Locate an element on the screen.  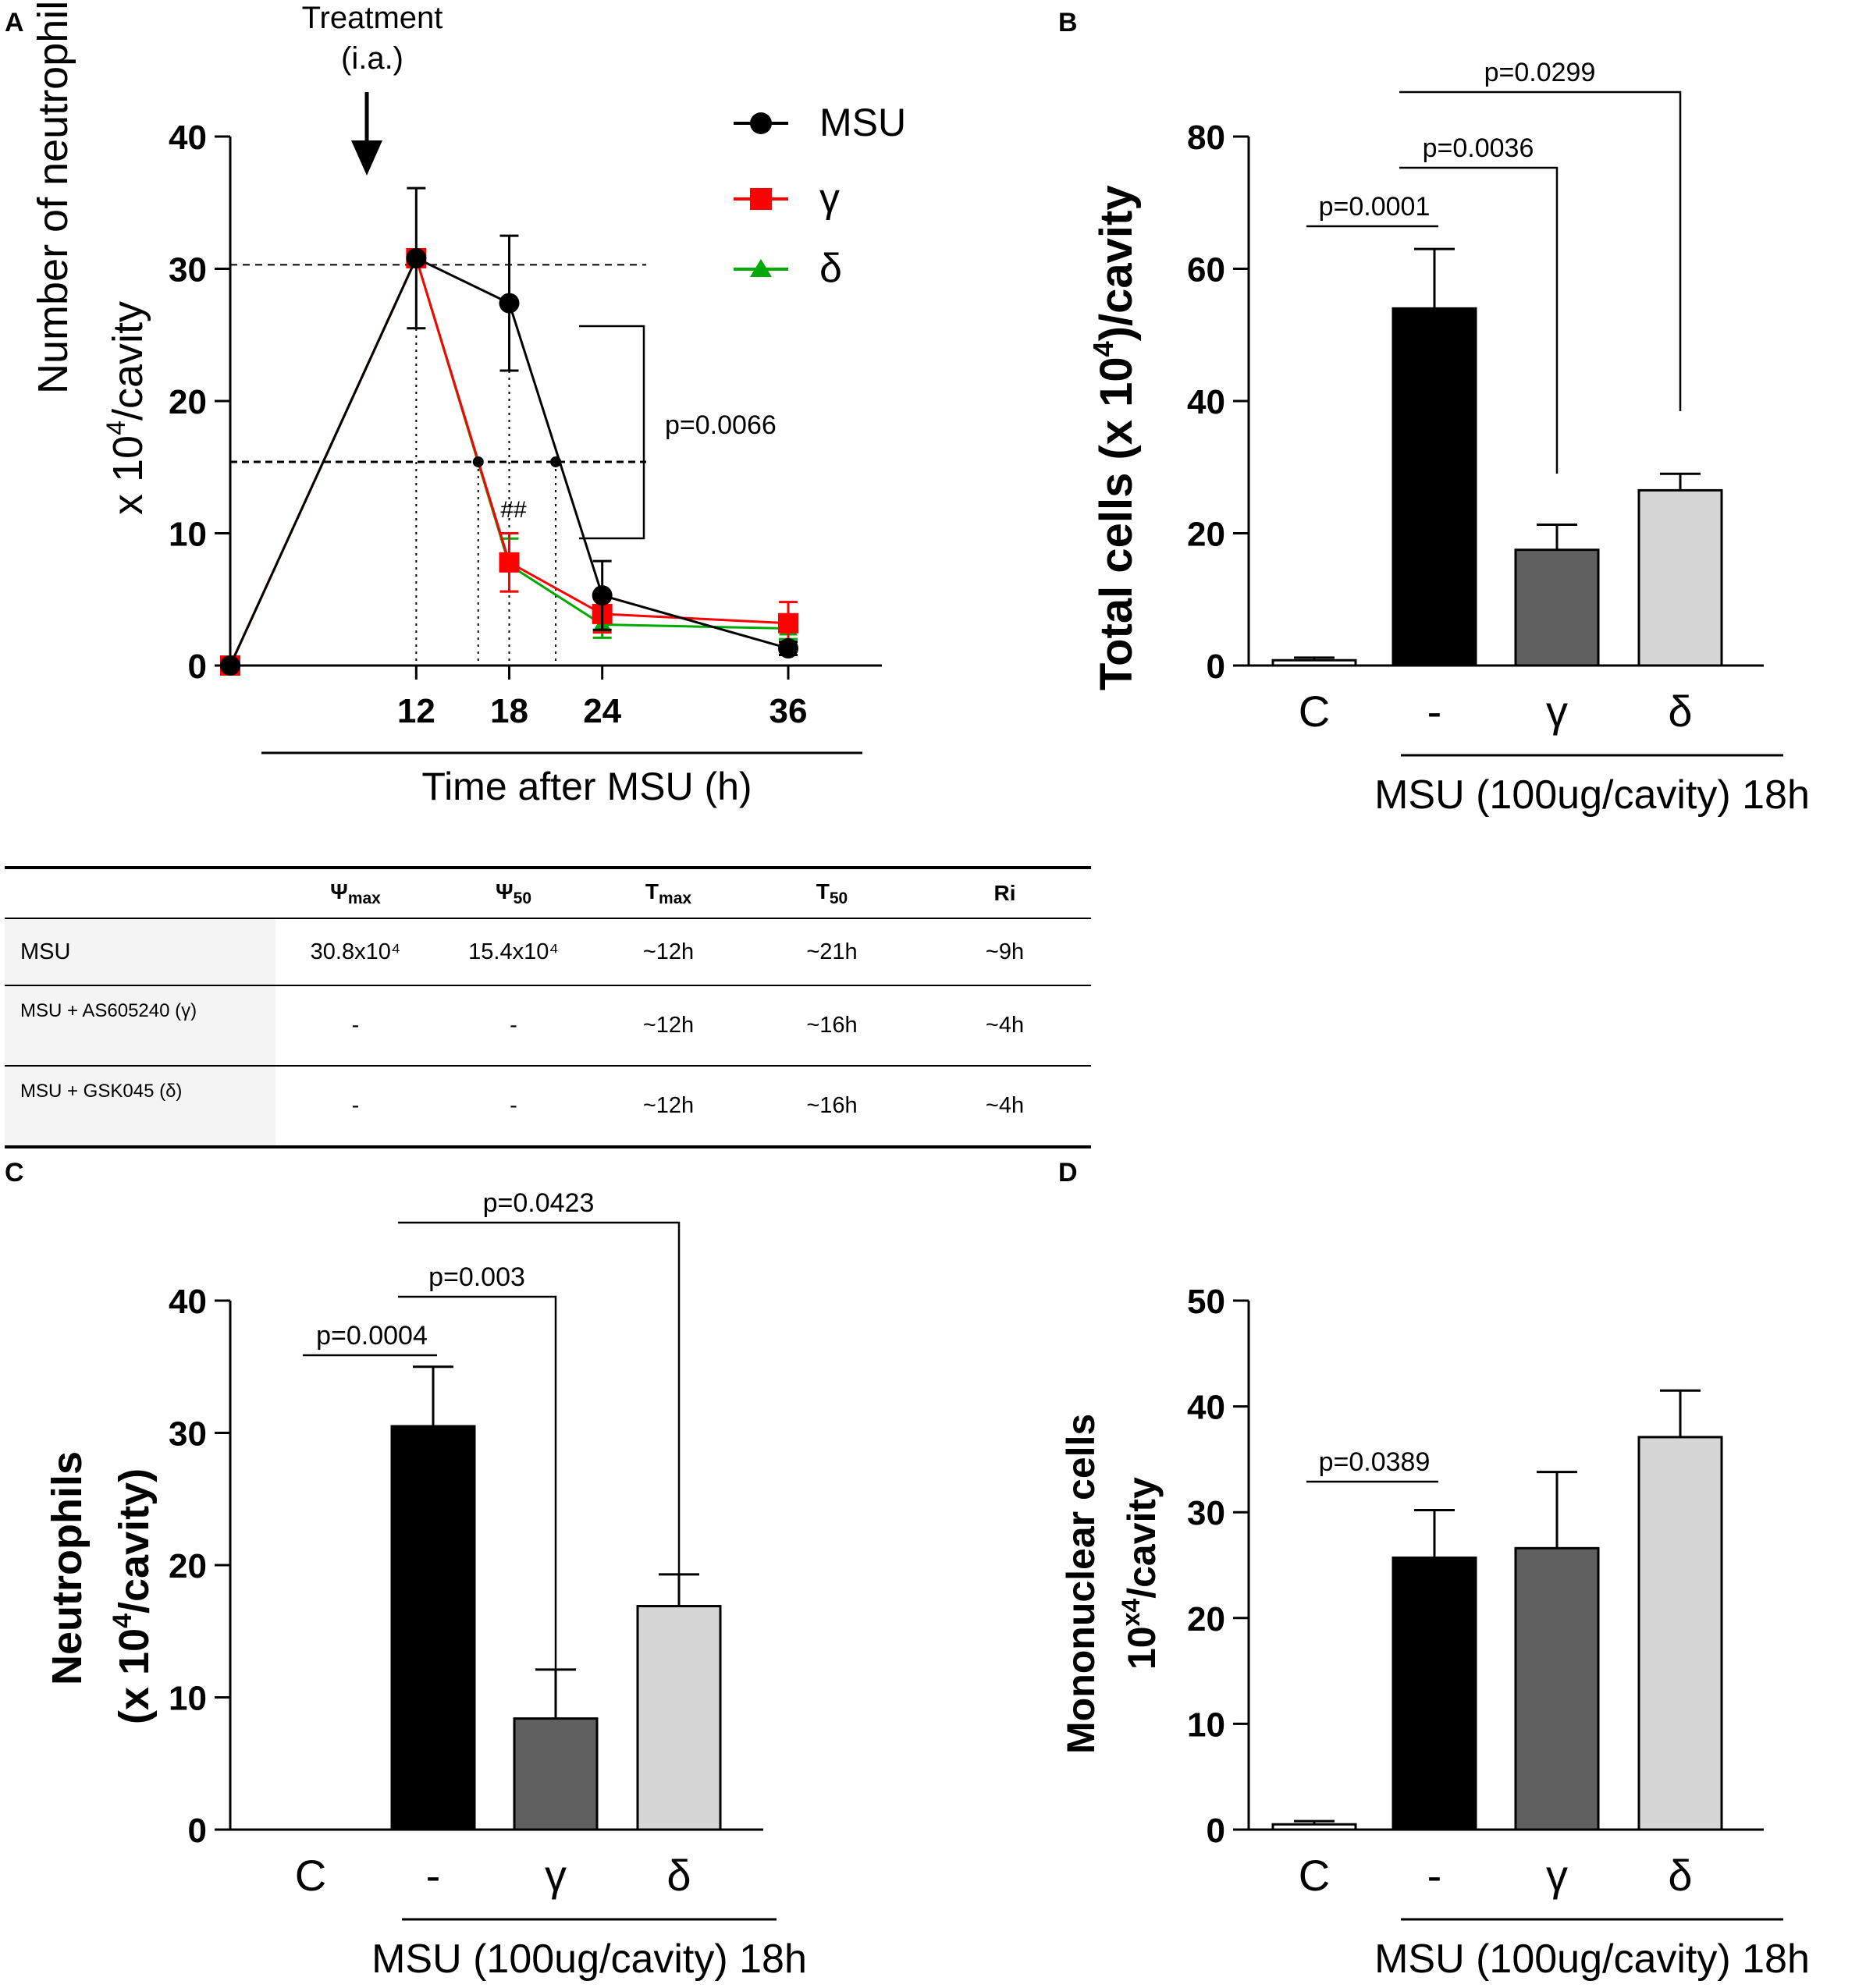
data-series is located at coordinates (509, 431).